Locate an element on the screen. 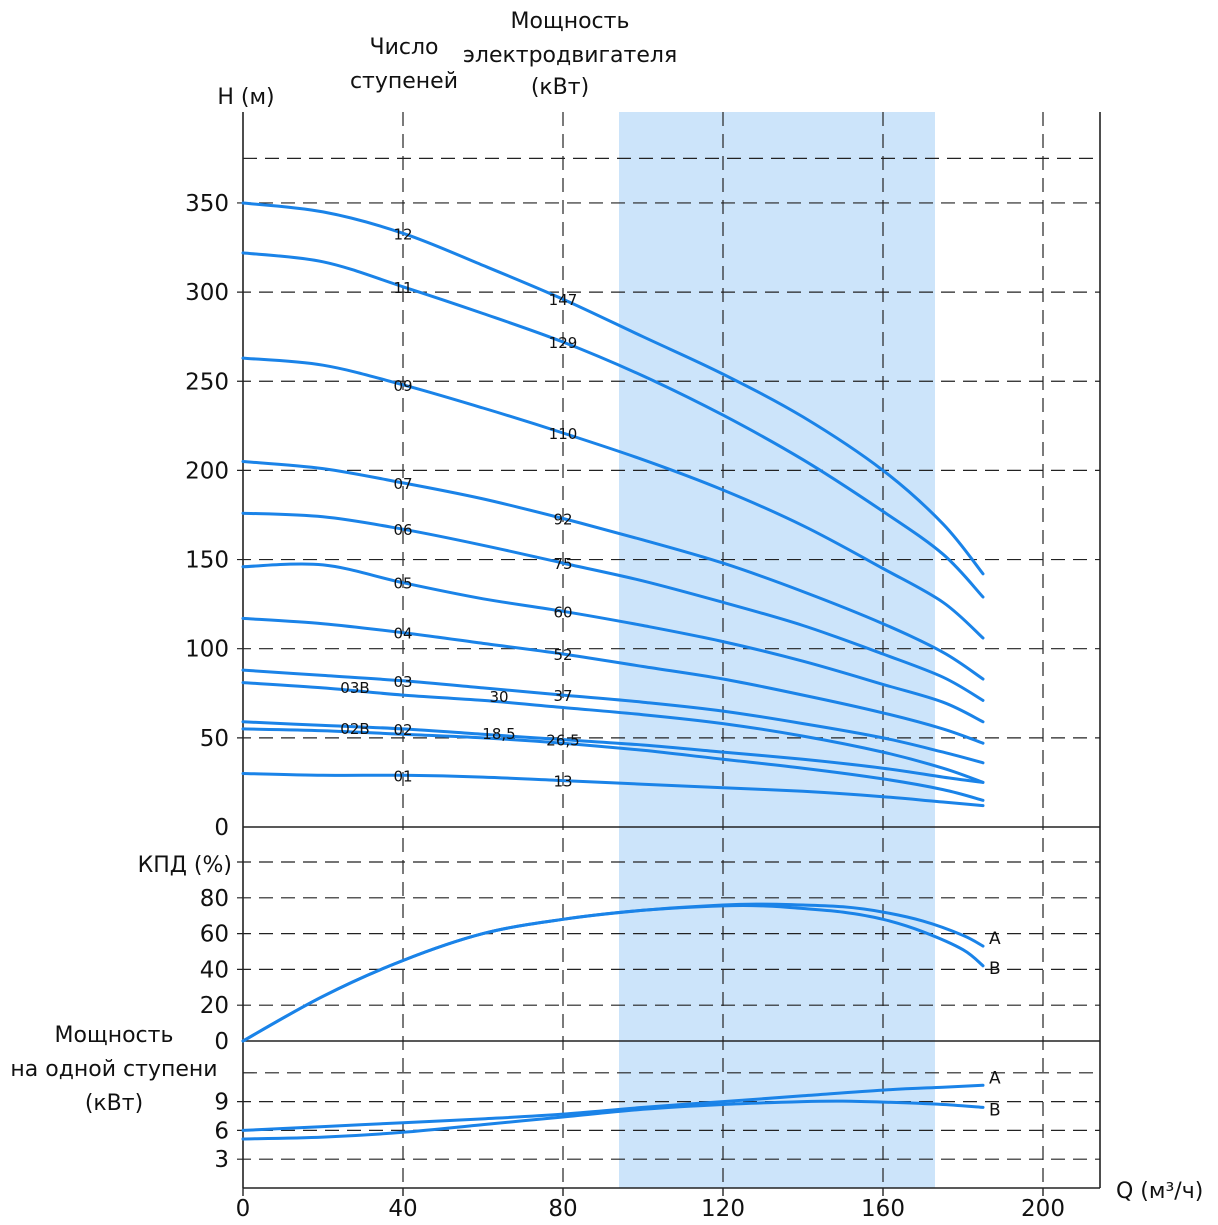 Image resolution: width=1218 pixels, height=1225 pixels. stage-count-label: 03 is located at coordinates (402, 682).